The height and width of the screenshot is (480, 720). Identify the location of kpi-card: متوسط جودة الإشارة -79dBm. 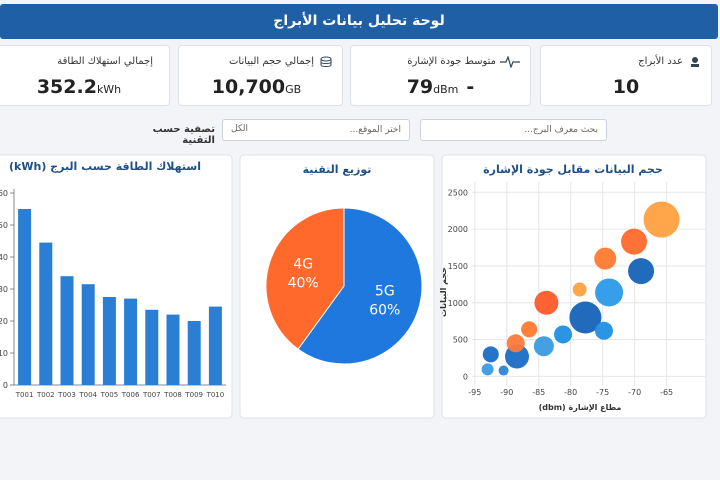
(440, 75).